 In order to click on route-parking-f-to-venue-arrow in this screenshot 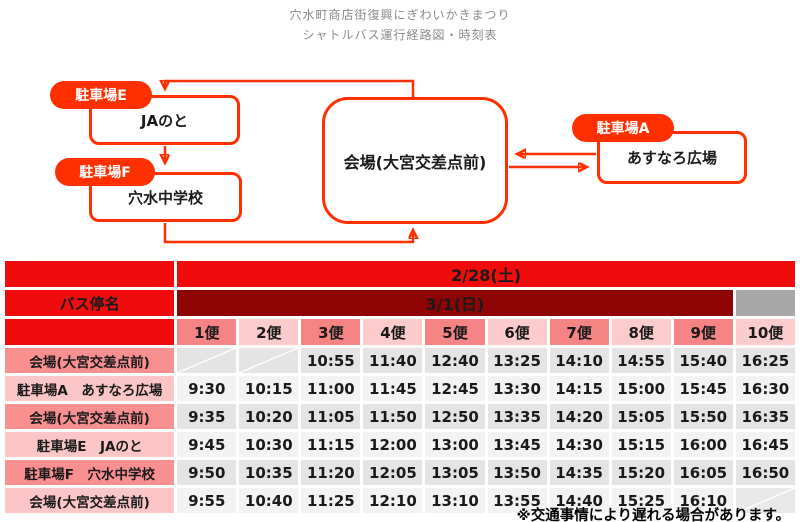, I will do `click(288, 233)`.